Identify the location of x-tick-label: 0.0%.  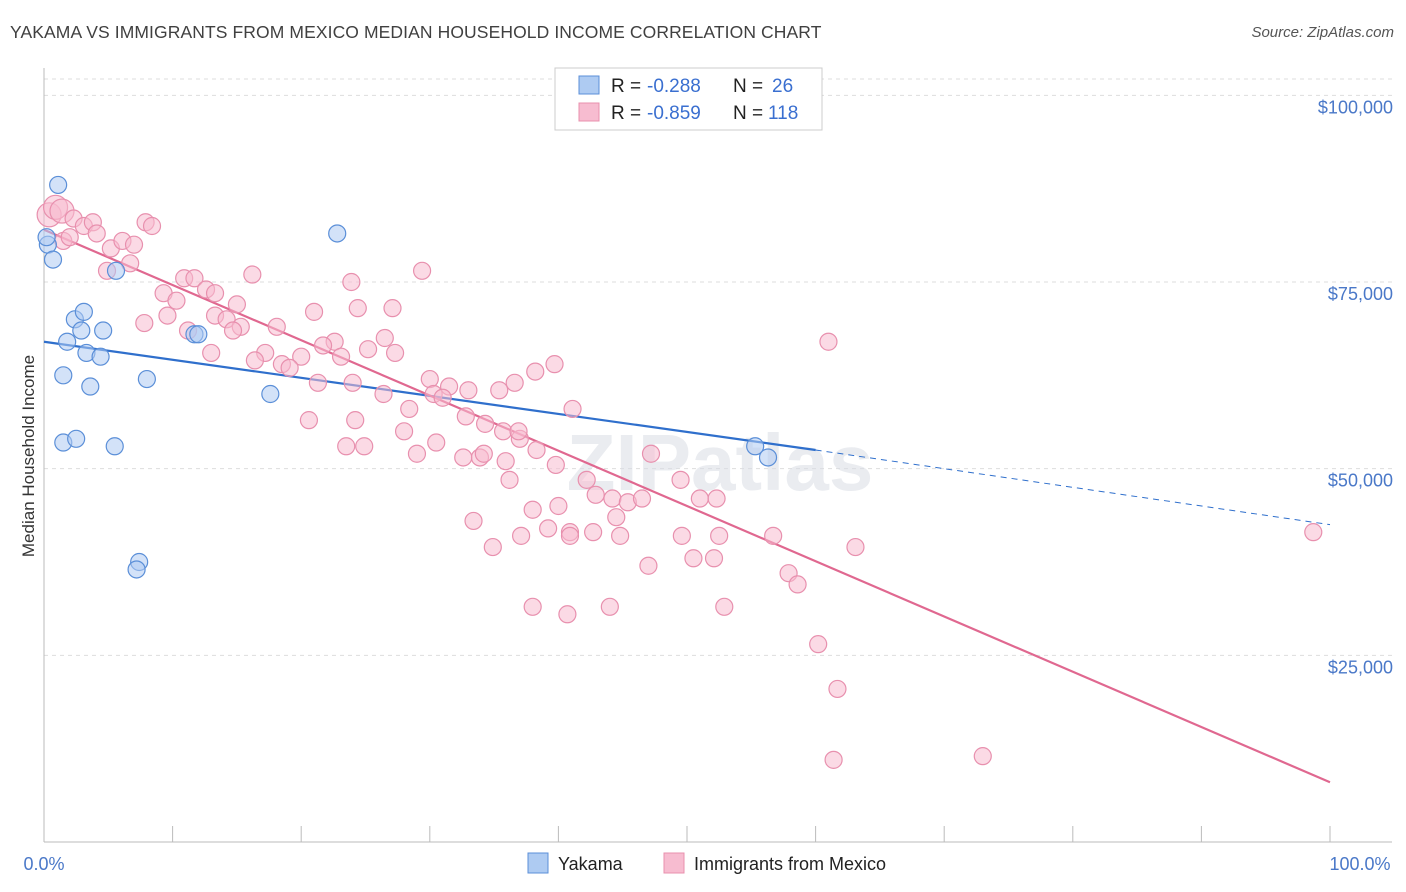
(43, 864).